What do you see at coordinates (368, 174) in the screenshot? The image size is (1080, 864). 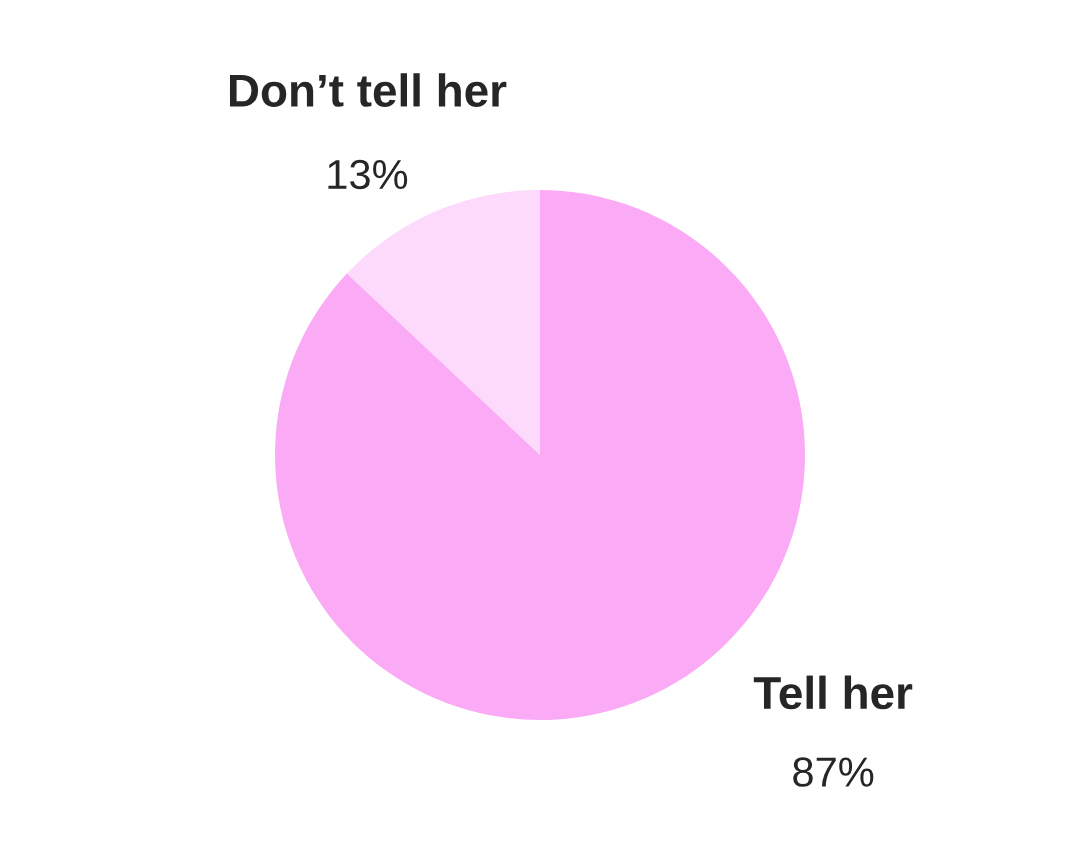 I see `data-label: 13%` at bounding box center [368, 174].